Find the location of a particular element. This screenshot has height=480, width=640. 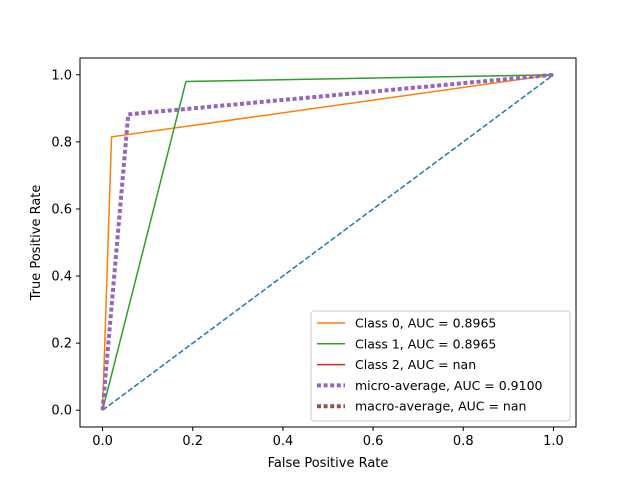

legend-label-0: Class 0, AUC = 0.8965 is located at coordinates (425, 323).